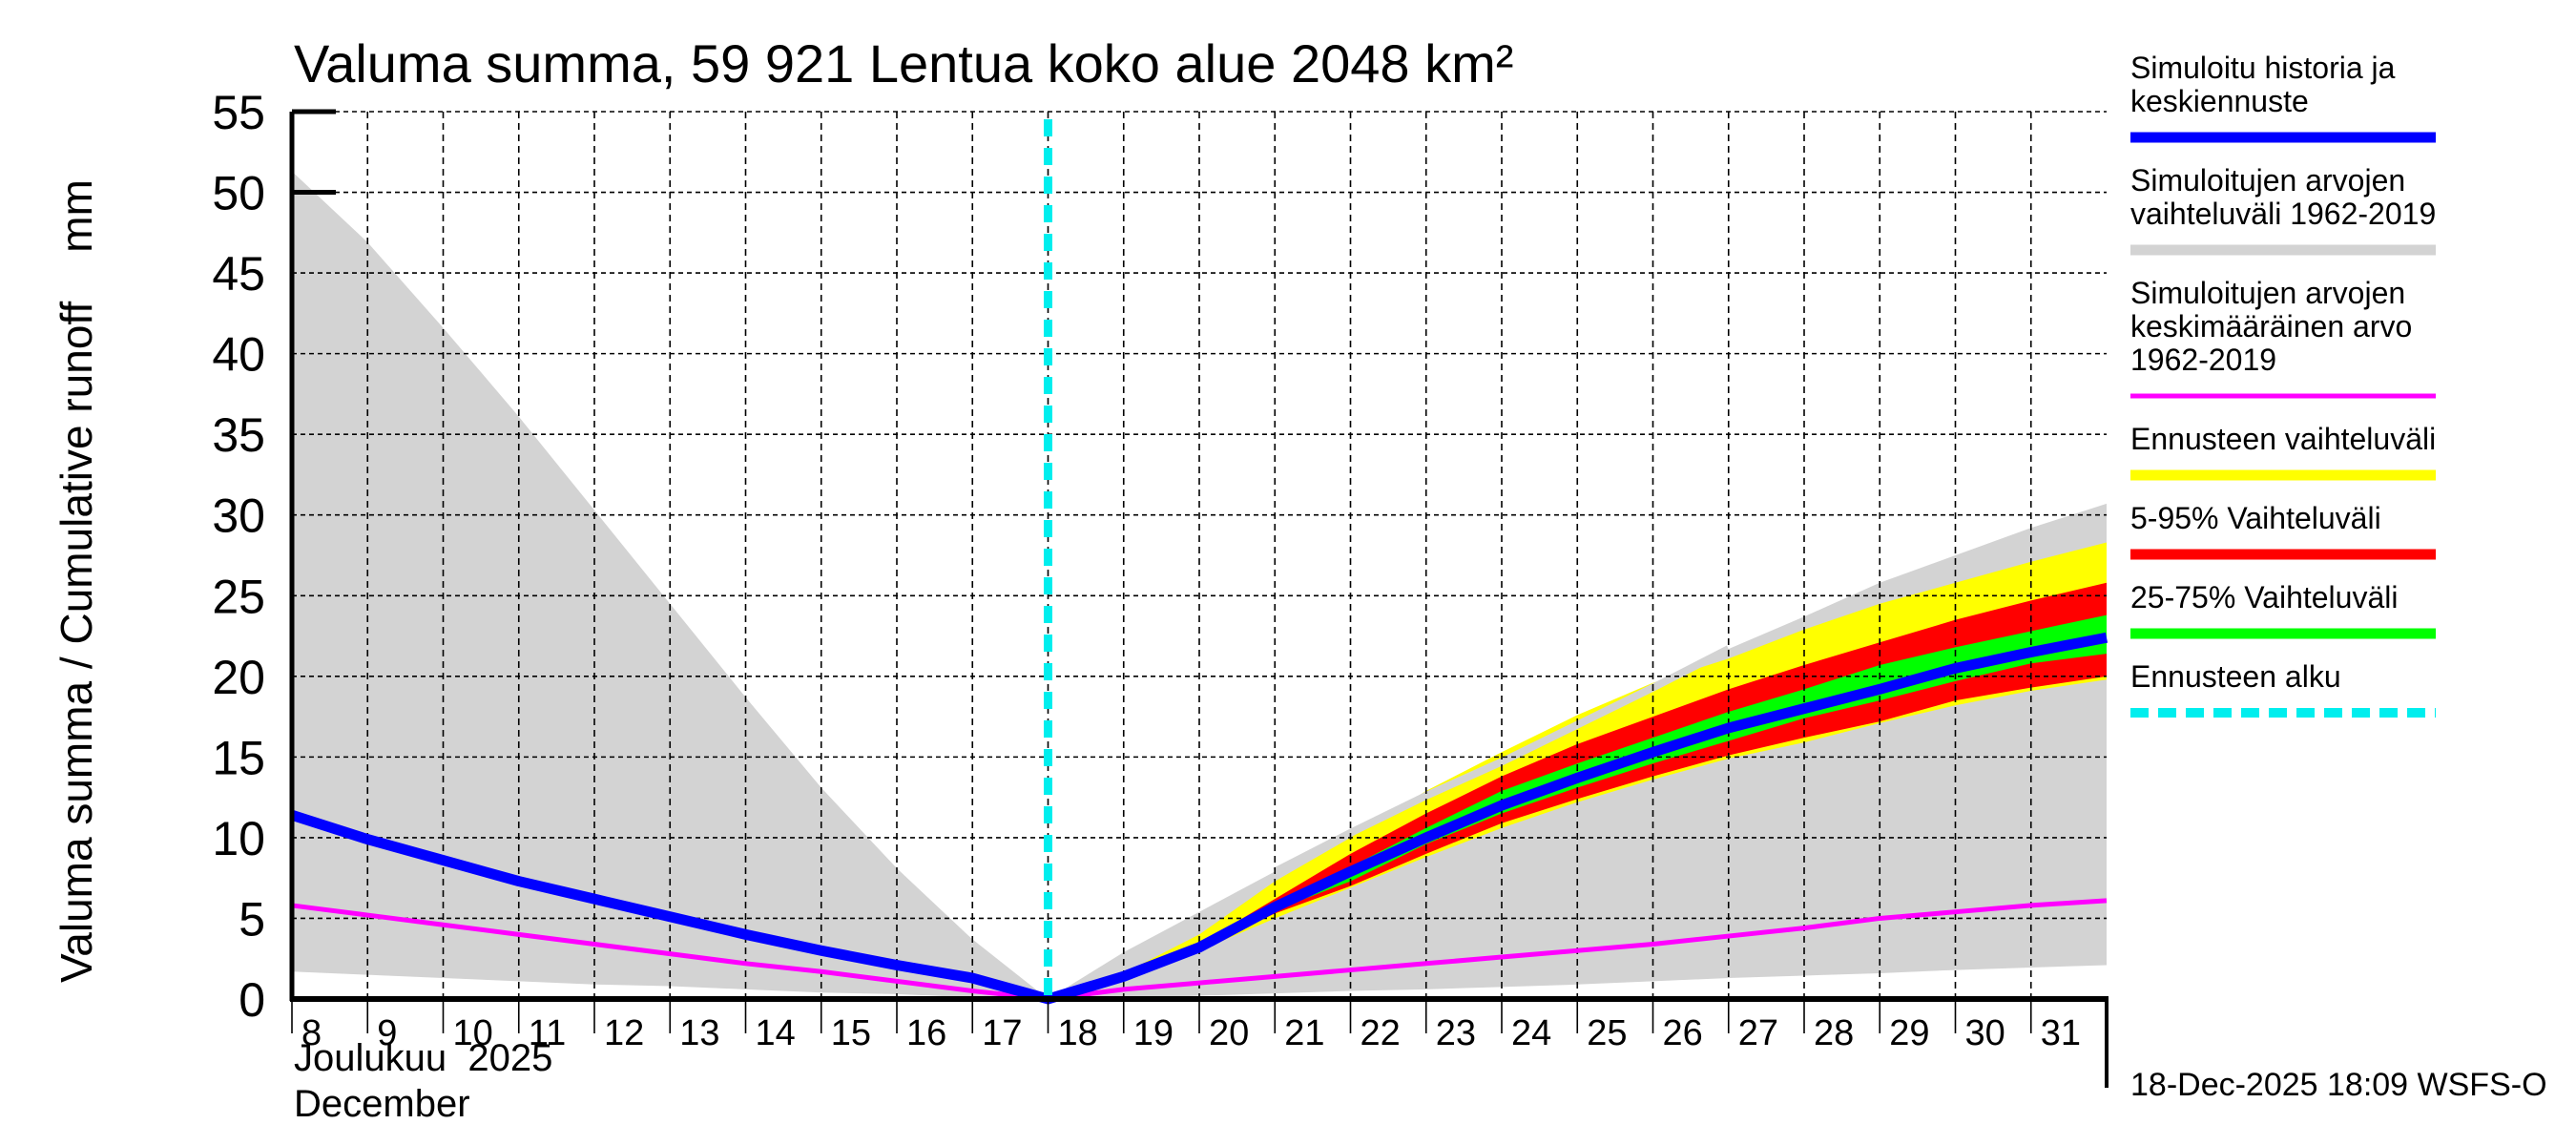 The image size is (2576, 1145). Describe the element at coordinates (76, 581) in the screenshot. I see `y-axis-label: Valuma summa / Cumulative runoff mm` at that location.